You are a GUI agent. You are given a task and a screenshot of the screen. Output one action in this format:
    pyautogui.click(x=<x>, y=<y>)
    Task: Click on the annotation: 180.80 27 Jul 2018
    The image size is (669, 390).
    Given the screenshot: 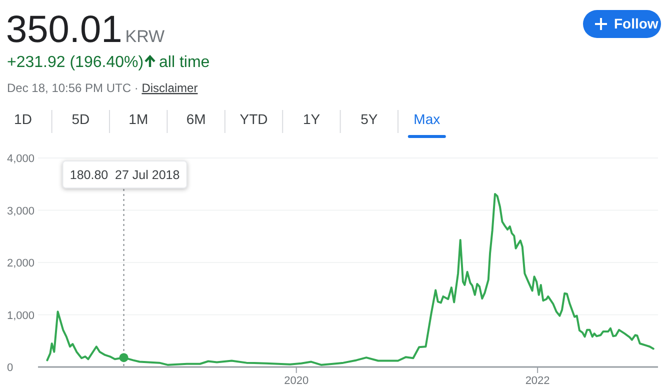 What is the action you would take?
    pyautogui.click(x=125, y=175)
    